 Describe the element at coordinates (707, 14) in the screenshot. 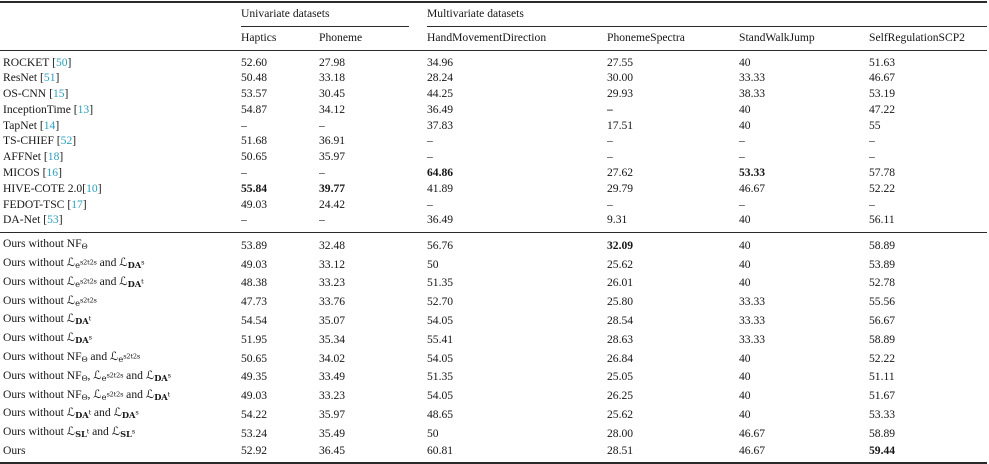

I see `group-header-multivariate: Multivariate datasets` at that location.